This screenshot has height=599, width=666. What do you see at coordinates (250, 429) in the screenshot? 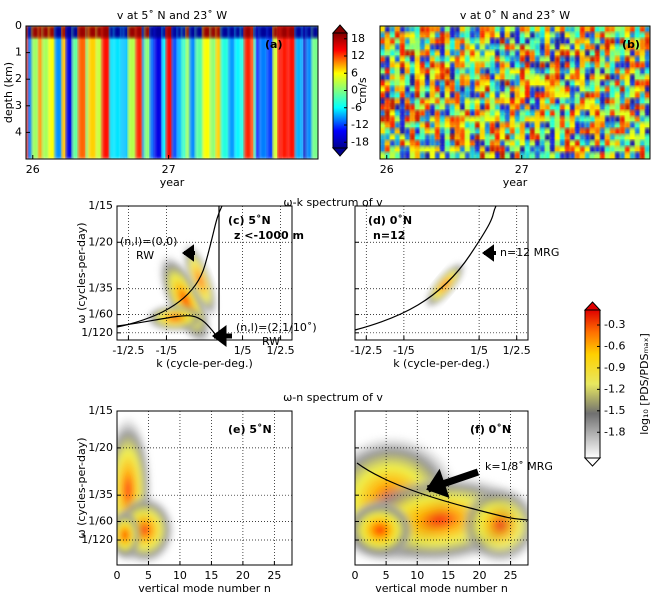
I see `annotation: (e) 5˚N` at bounding box center [250, 429].